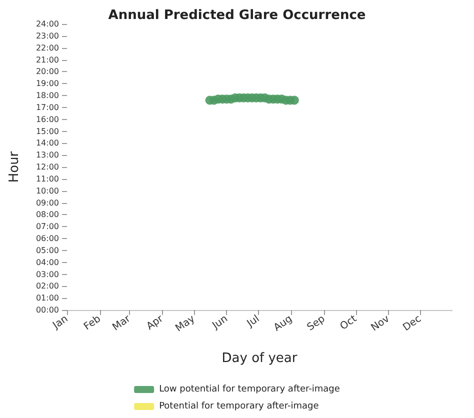 Image resolution: width=474 pixels, height=418 pixels. What do you see at coordinates (47, 143) in the screenshot?
I see `y-tick-label: 14:00` at bounding box center [47, 143].